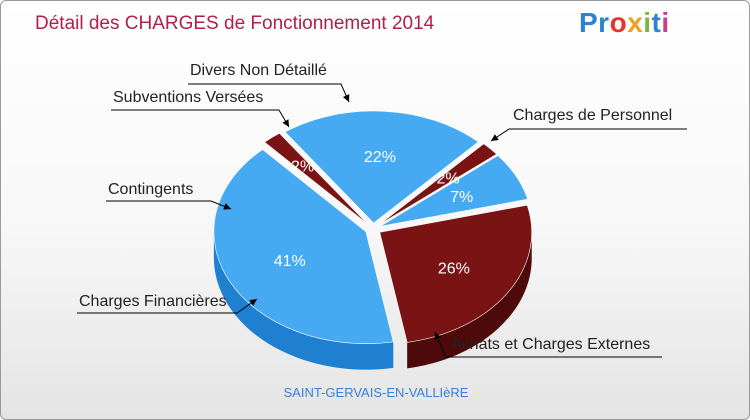 The image size is (750, 420). What do you see at coordinates (376, 392) in the screenshot?
I see `commune-name: SAINT-GERVAIS-EN-VALLIèRE` at bounding box center [376, 392].